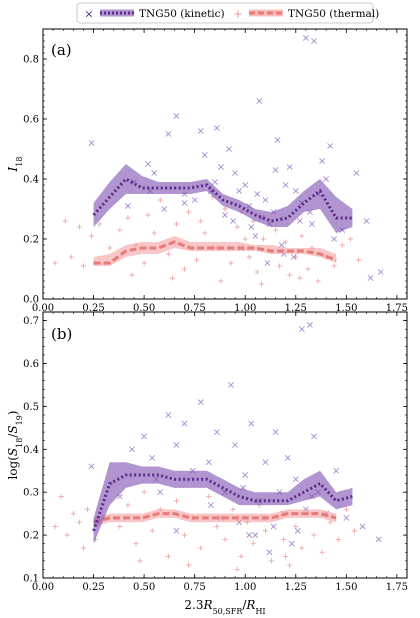 The width and height of the screenshot is (420, 618). I want to click on panel-a-xtick-label: 0.50, so click(144, 308).